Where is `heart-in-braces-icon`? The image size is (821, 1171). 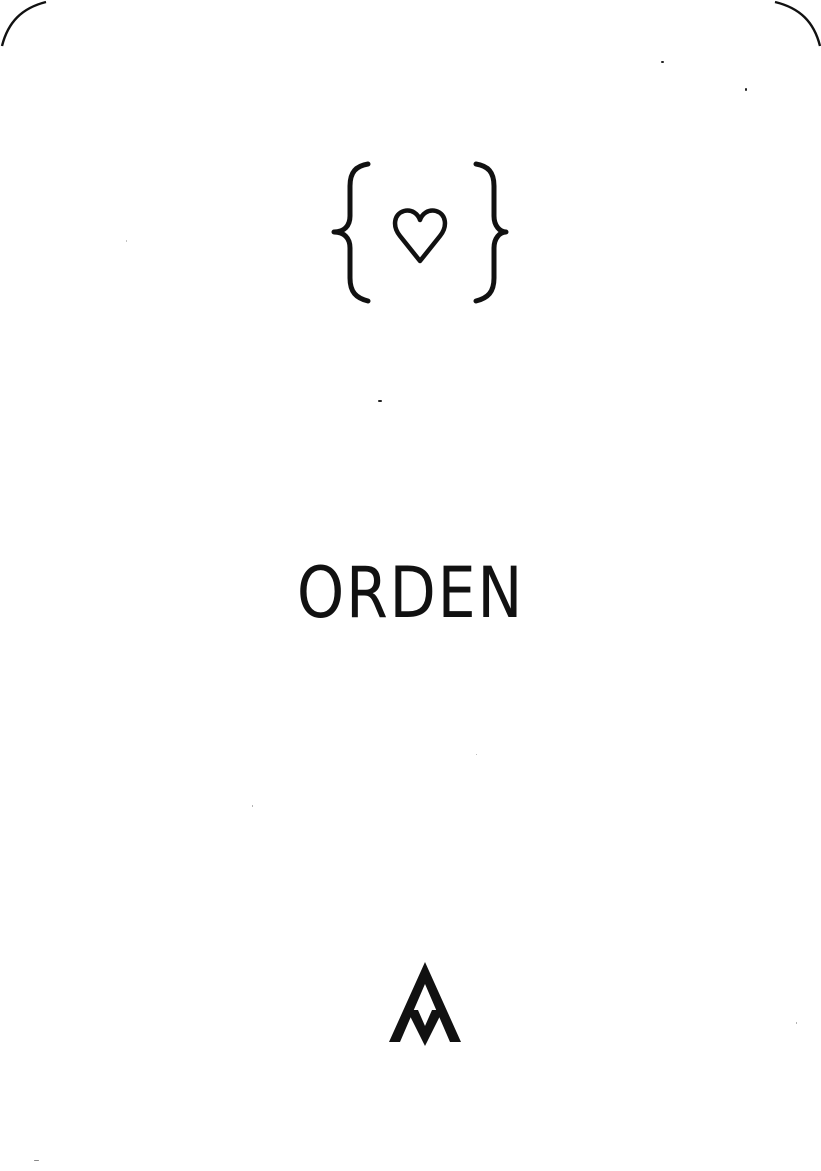 heart-in-braces-icon is located at coordinates (420, 232).